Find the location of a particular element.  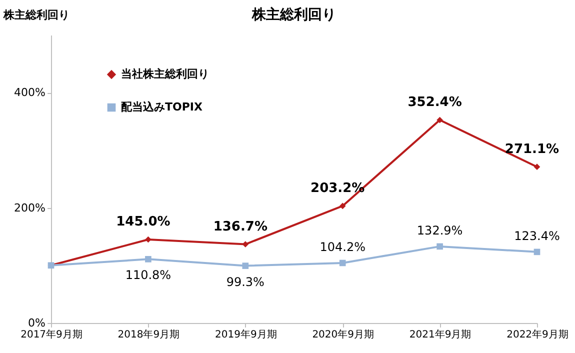

x-tick-label: 2018年9月期 is located at coordinates (149, 334).